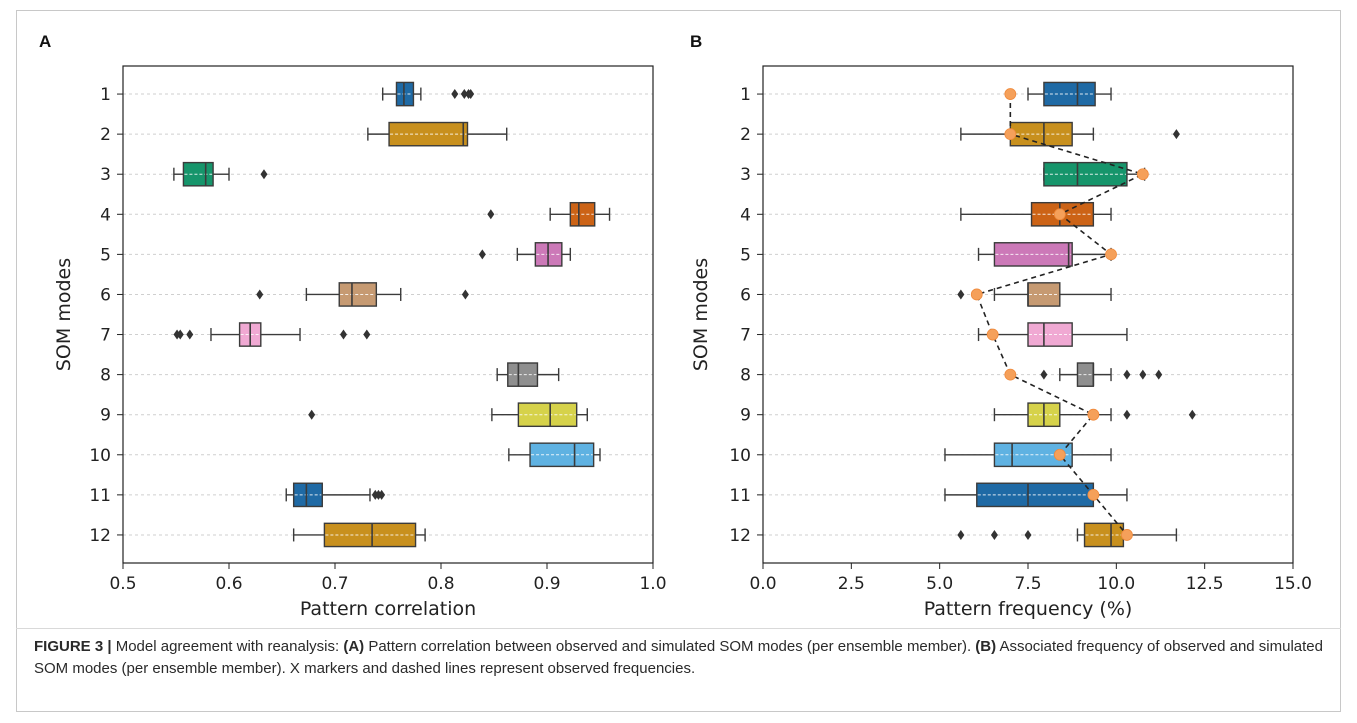 The height and width of the screenshot is (723, 1357). What do you see at coordinates (1116, 584) in the screenshot?
I see `x-tick-label: 10.0` at bounding box center [1116, 584].